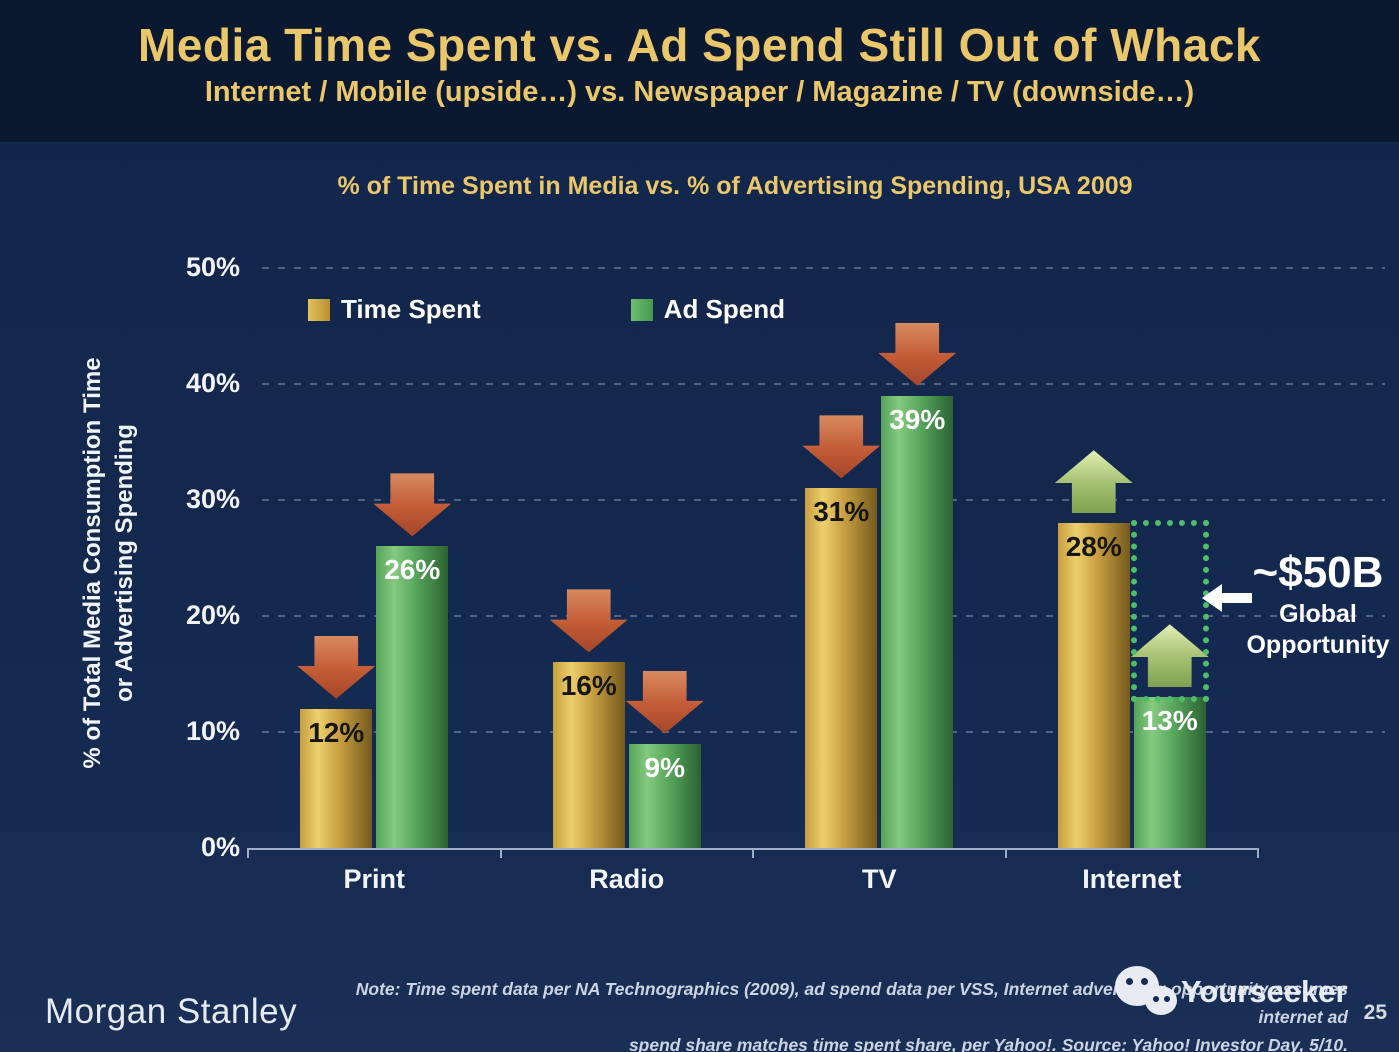 The height and width of the screenshot is (1052, 1399). What do you see at coordinates (1093, 685) in the screenshot?
I see `bar-internet-time-spent` at bounding box center [1093, 685].